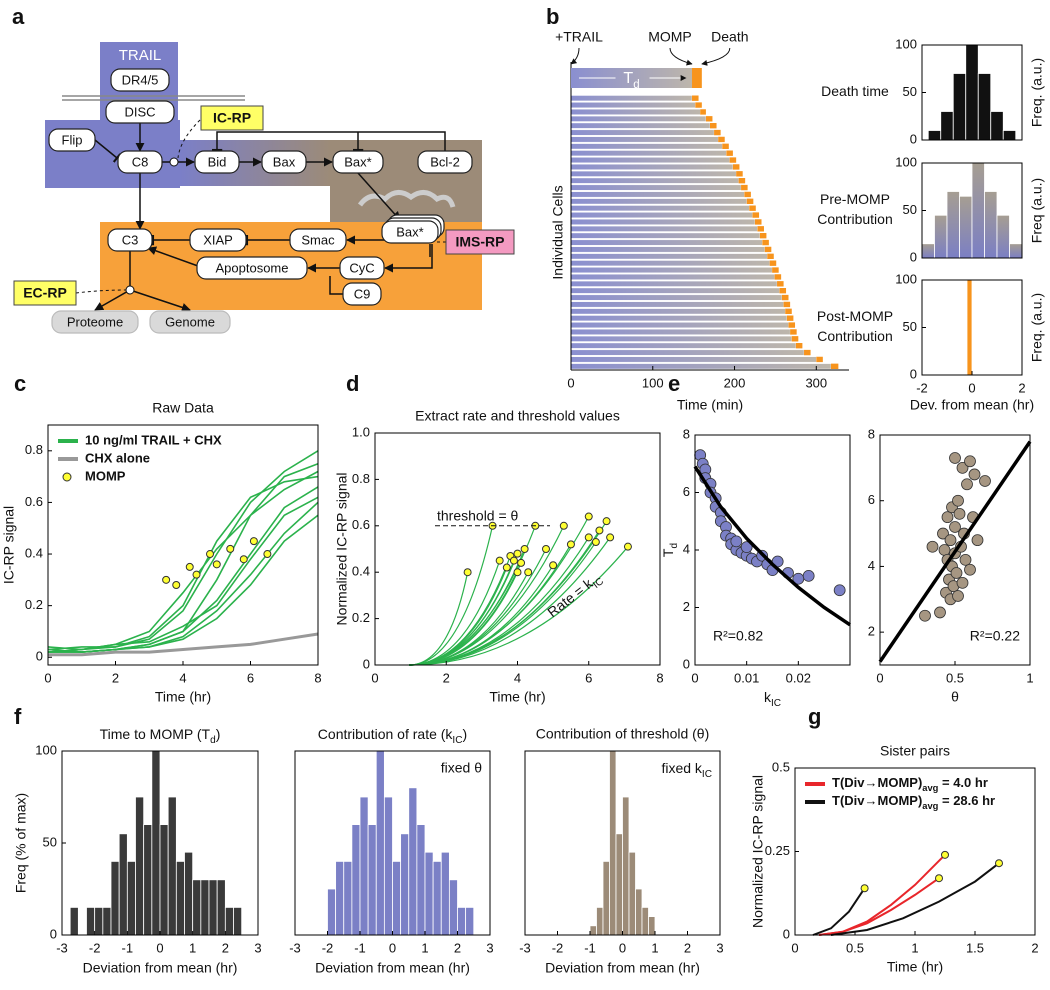 The width and height of the screenshot is (1050, 990). What do you see at coordinates (558, 232) in the screenshot?
I see `y-axis-label: Individual Cells` at bounding box center [558, 232].